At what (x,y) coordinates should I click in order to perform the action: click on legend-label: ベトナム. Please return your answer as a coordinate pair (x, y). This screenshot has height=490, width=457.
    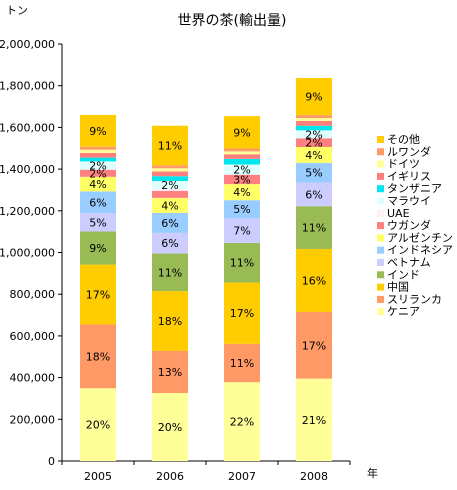
    Looking at the image, I should click on (409, 262).